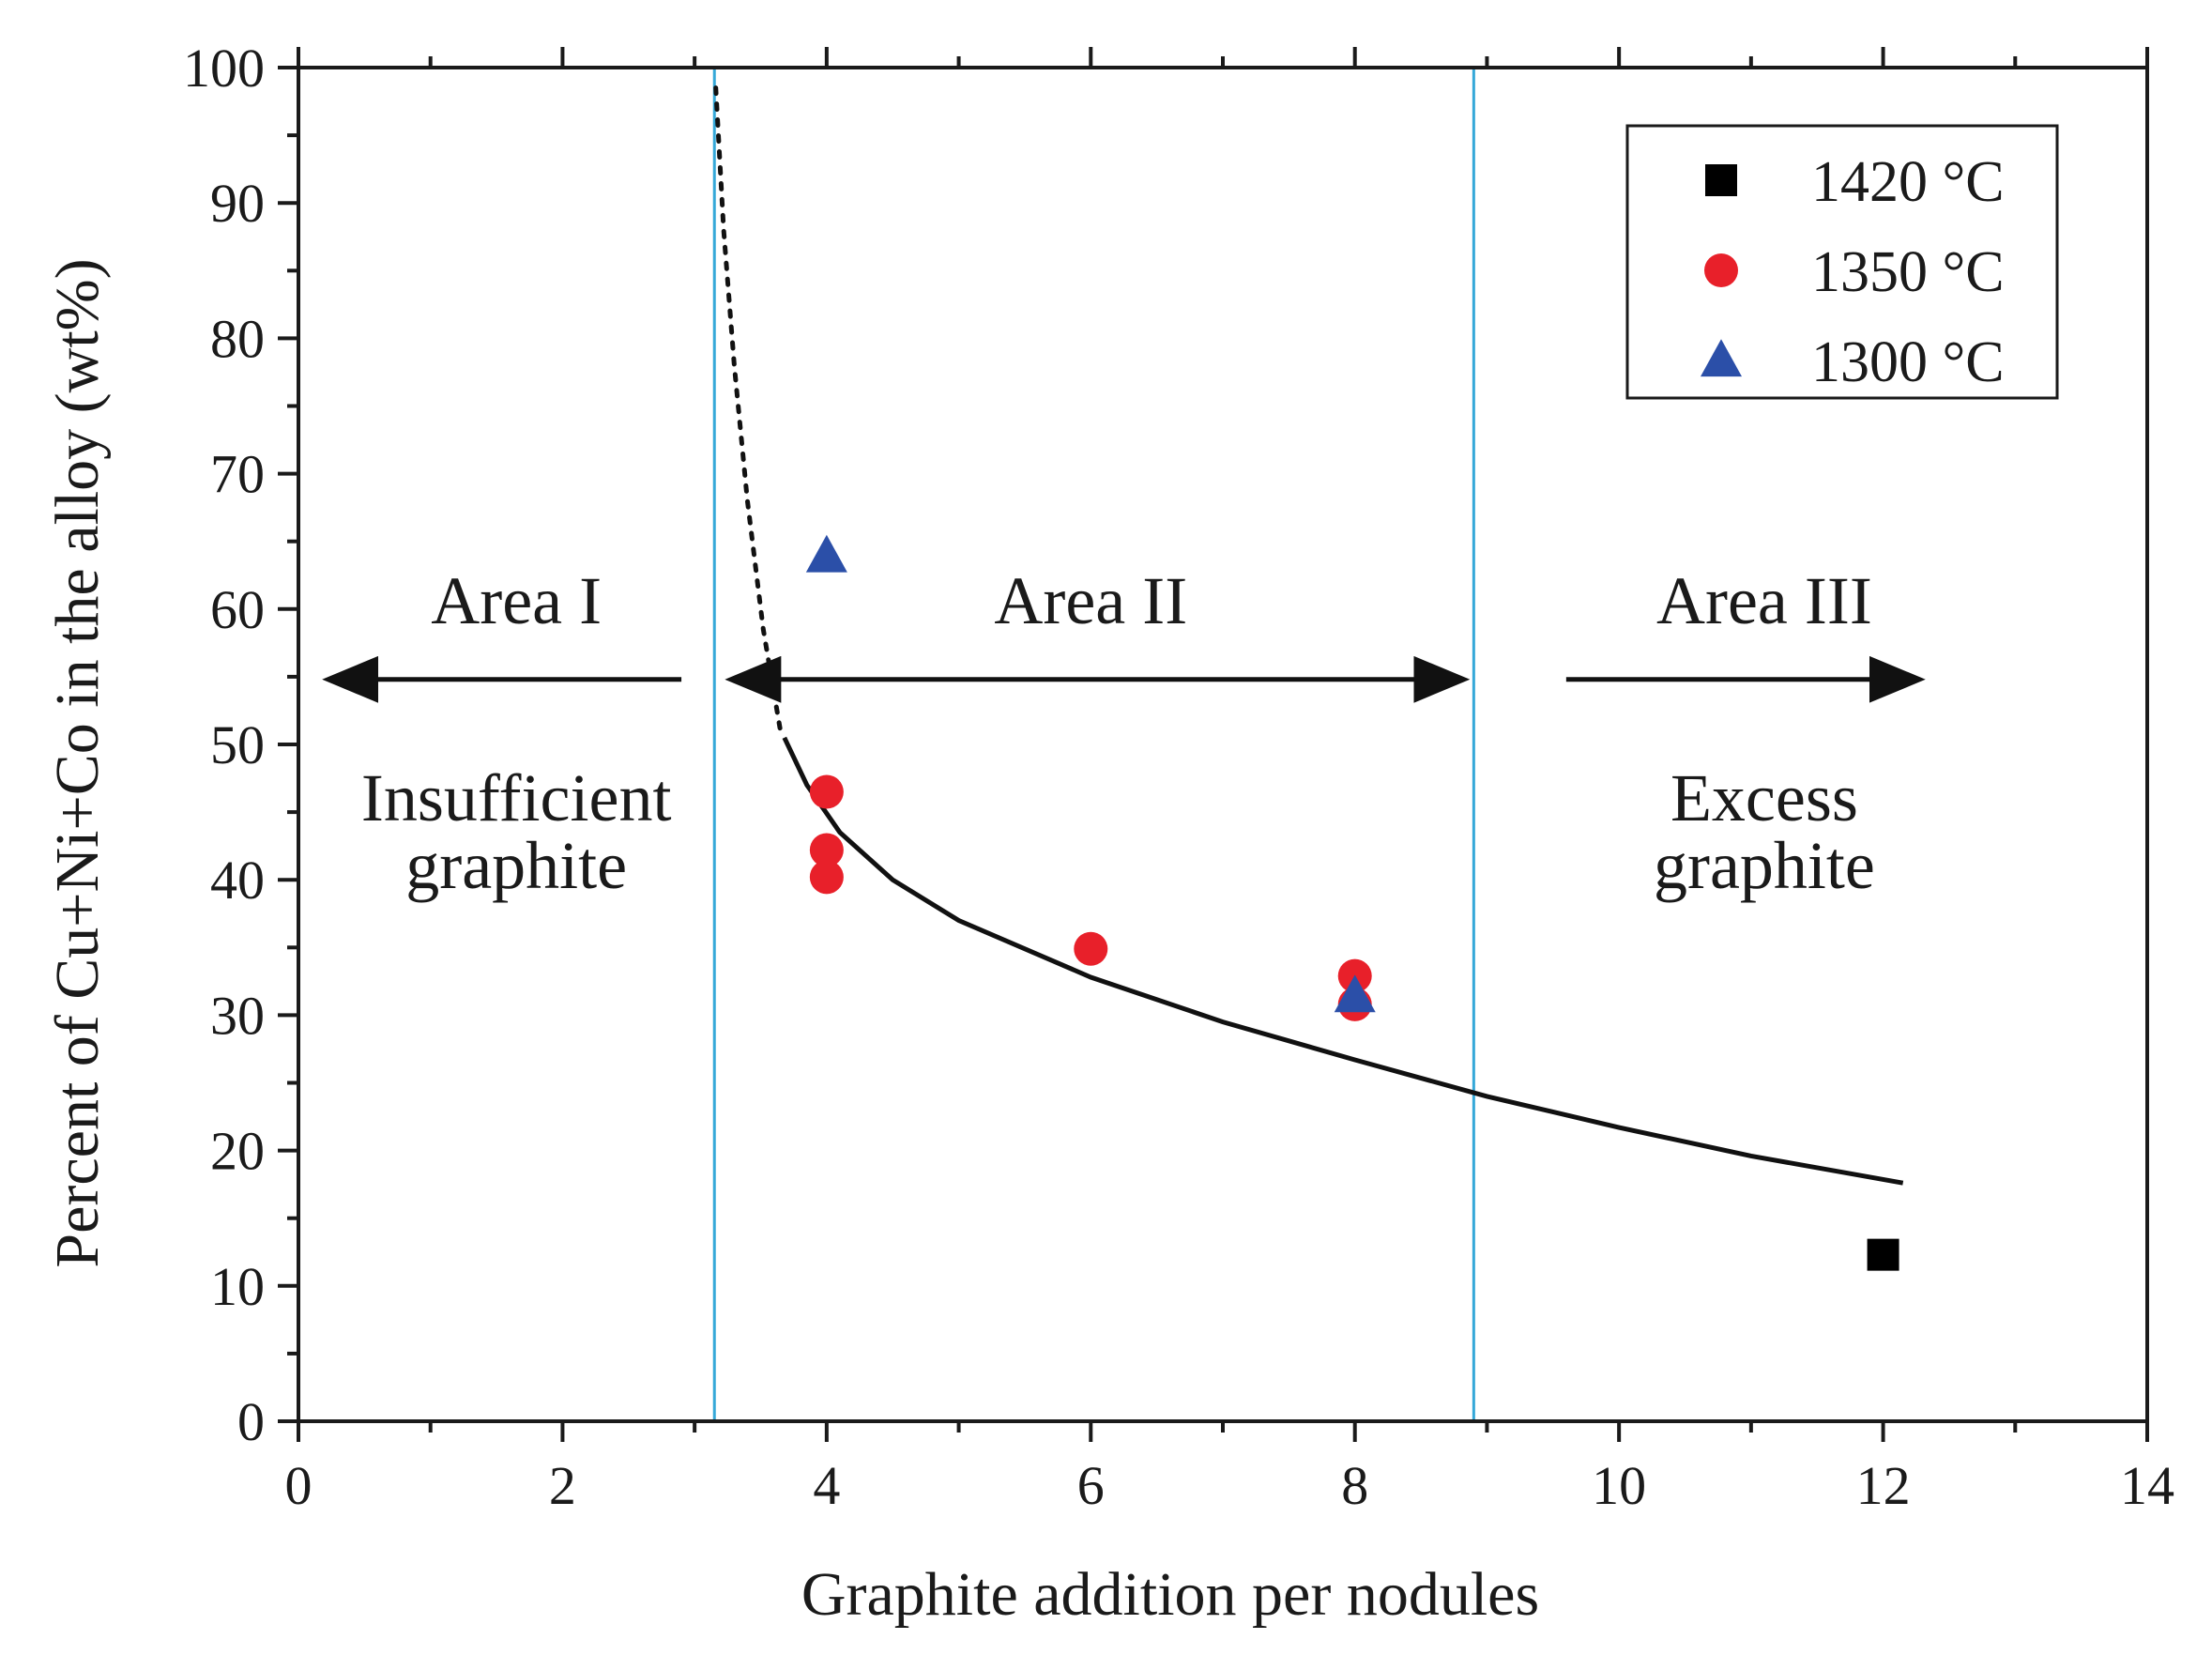  I want to click on region-description-3: Excess graphite, so click(1764, 831).